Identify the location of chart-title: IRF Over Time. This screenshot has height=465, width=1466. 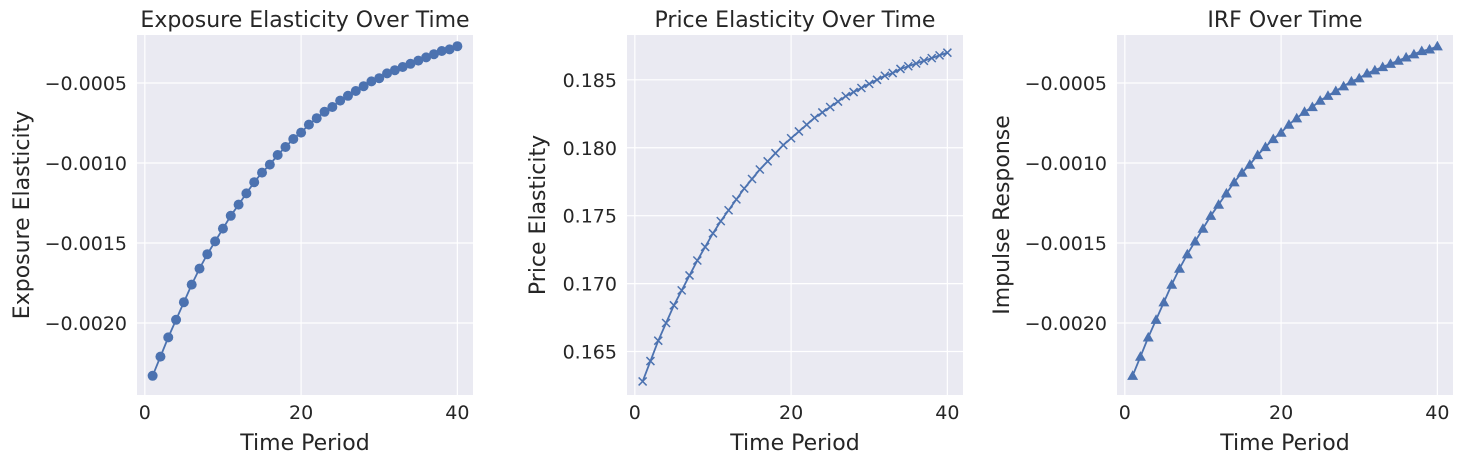
(1284, 20).